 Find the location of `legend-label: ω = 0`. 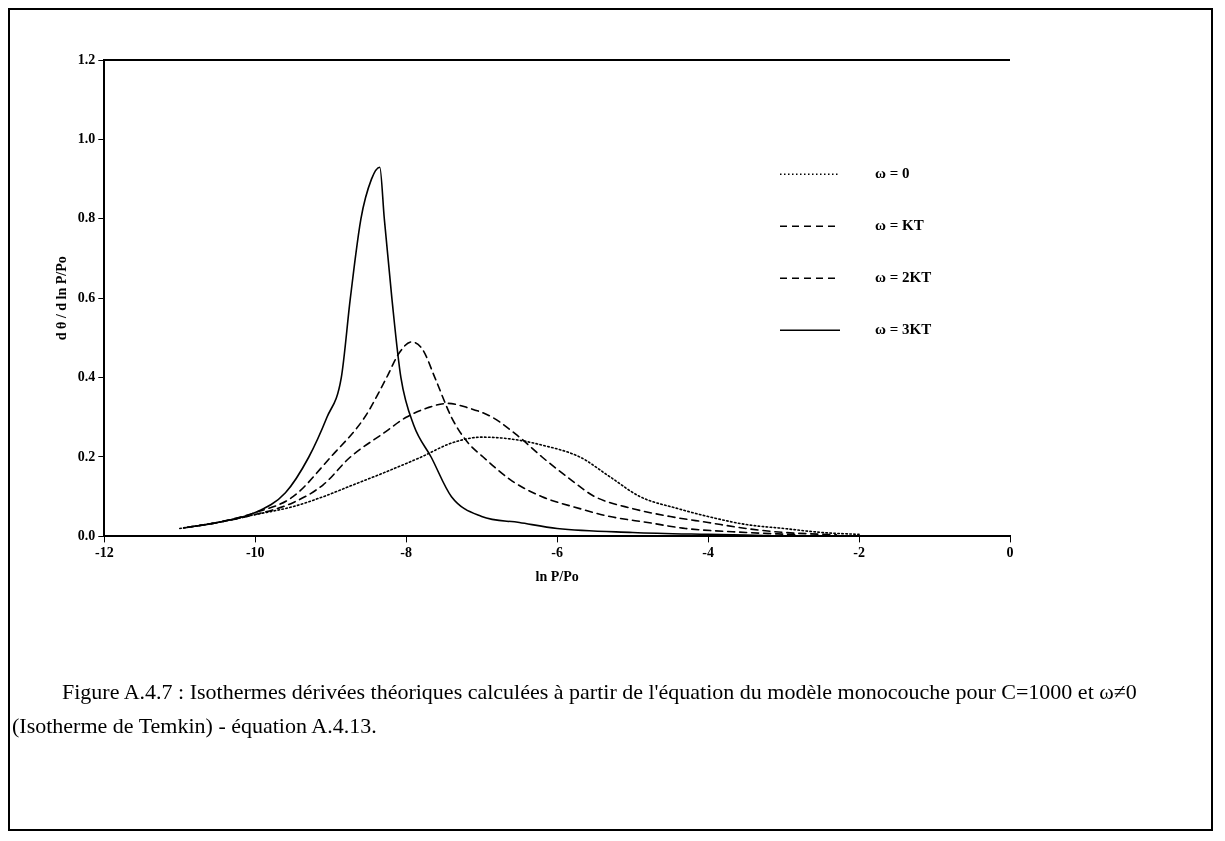

legend-label: ω = 0 is located at coordinates (892, 173).